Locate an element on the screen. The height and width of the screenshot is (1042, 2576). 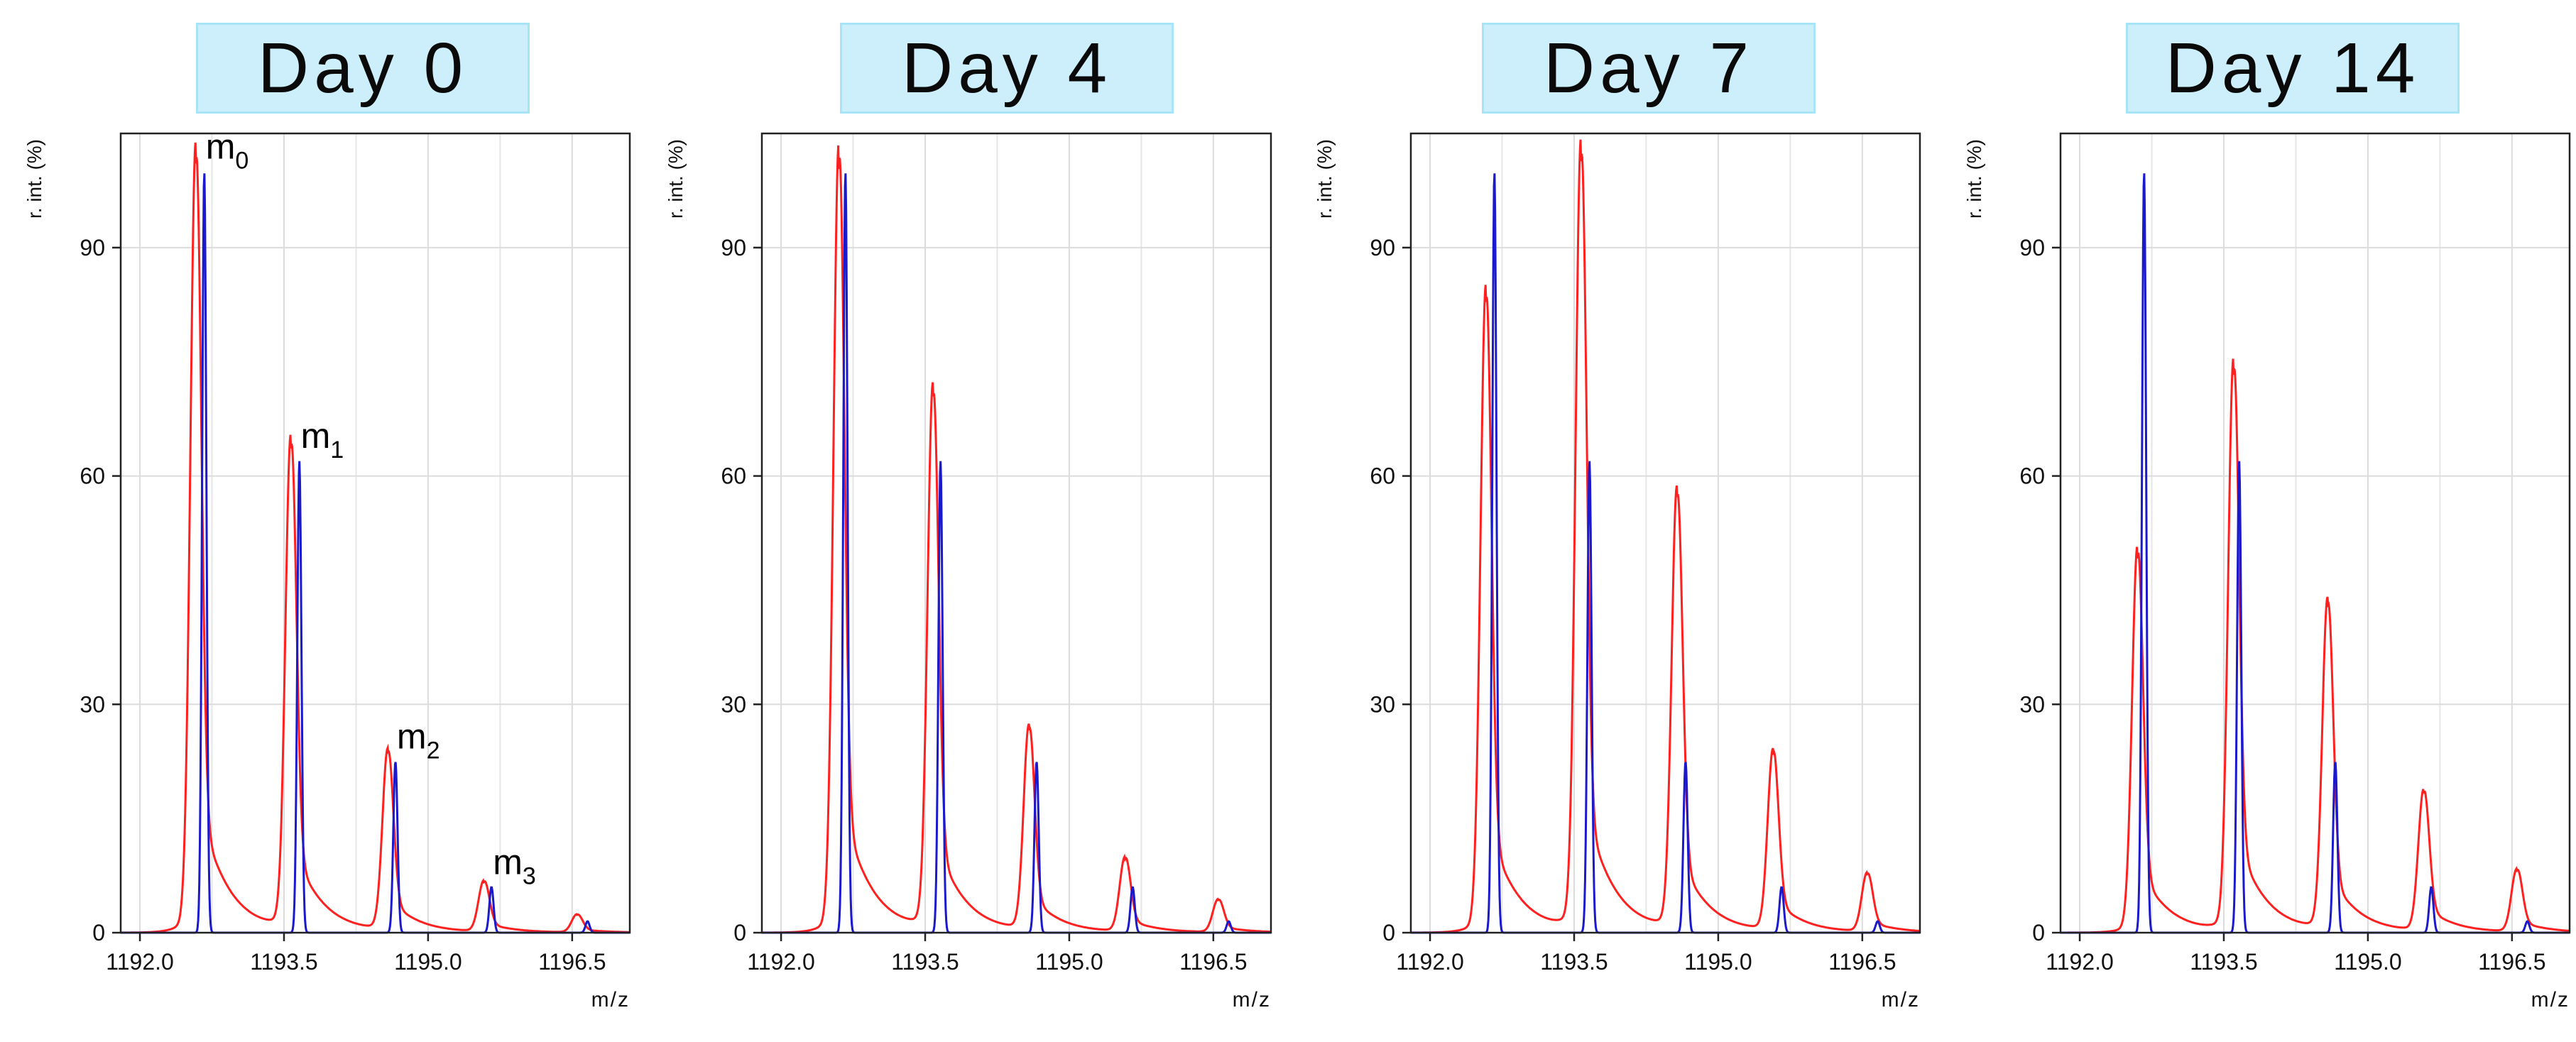
peak-annotation: m2 is located at coordinates (418, 740).